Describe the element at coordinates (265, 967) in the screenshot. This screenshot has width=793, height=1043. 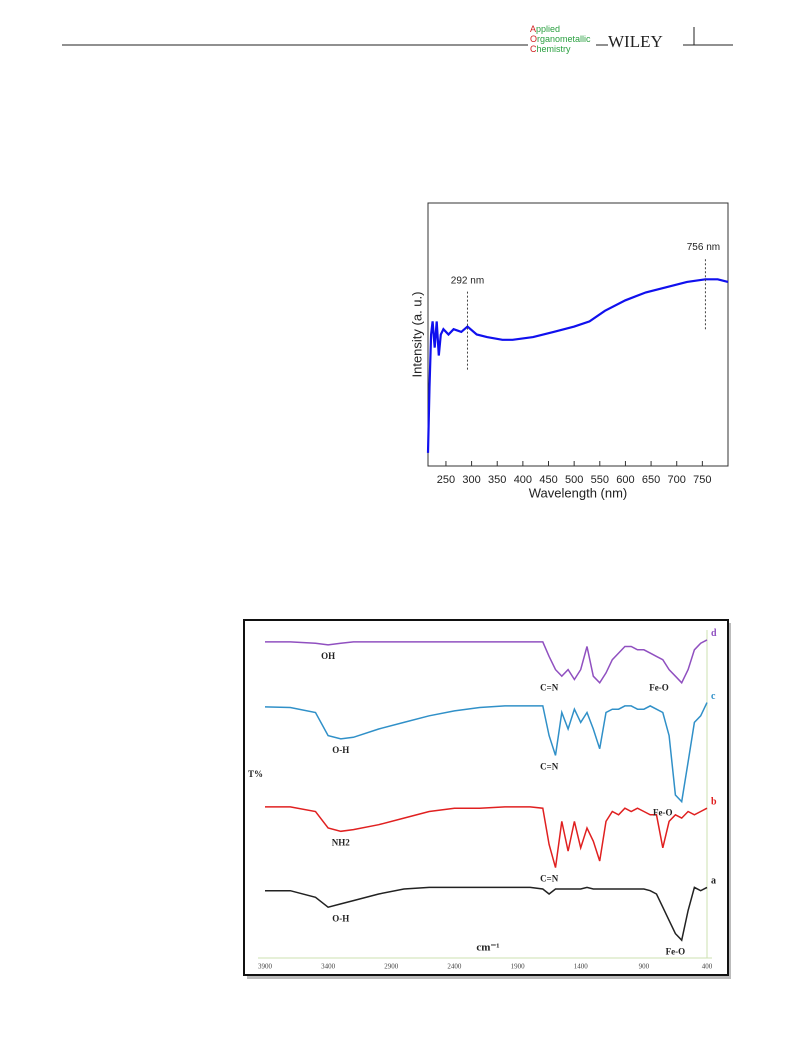
I see `x-tick-label: 3900` at that location.